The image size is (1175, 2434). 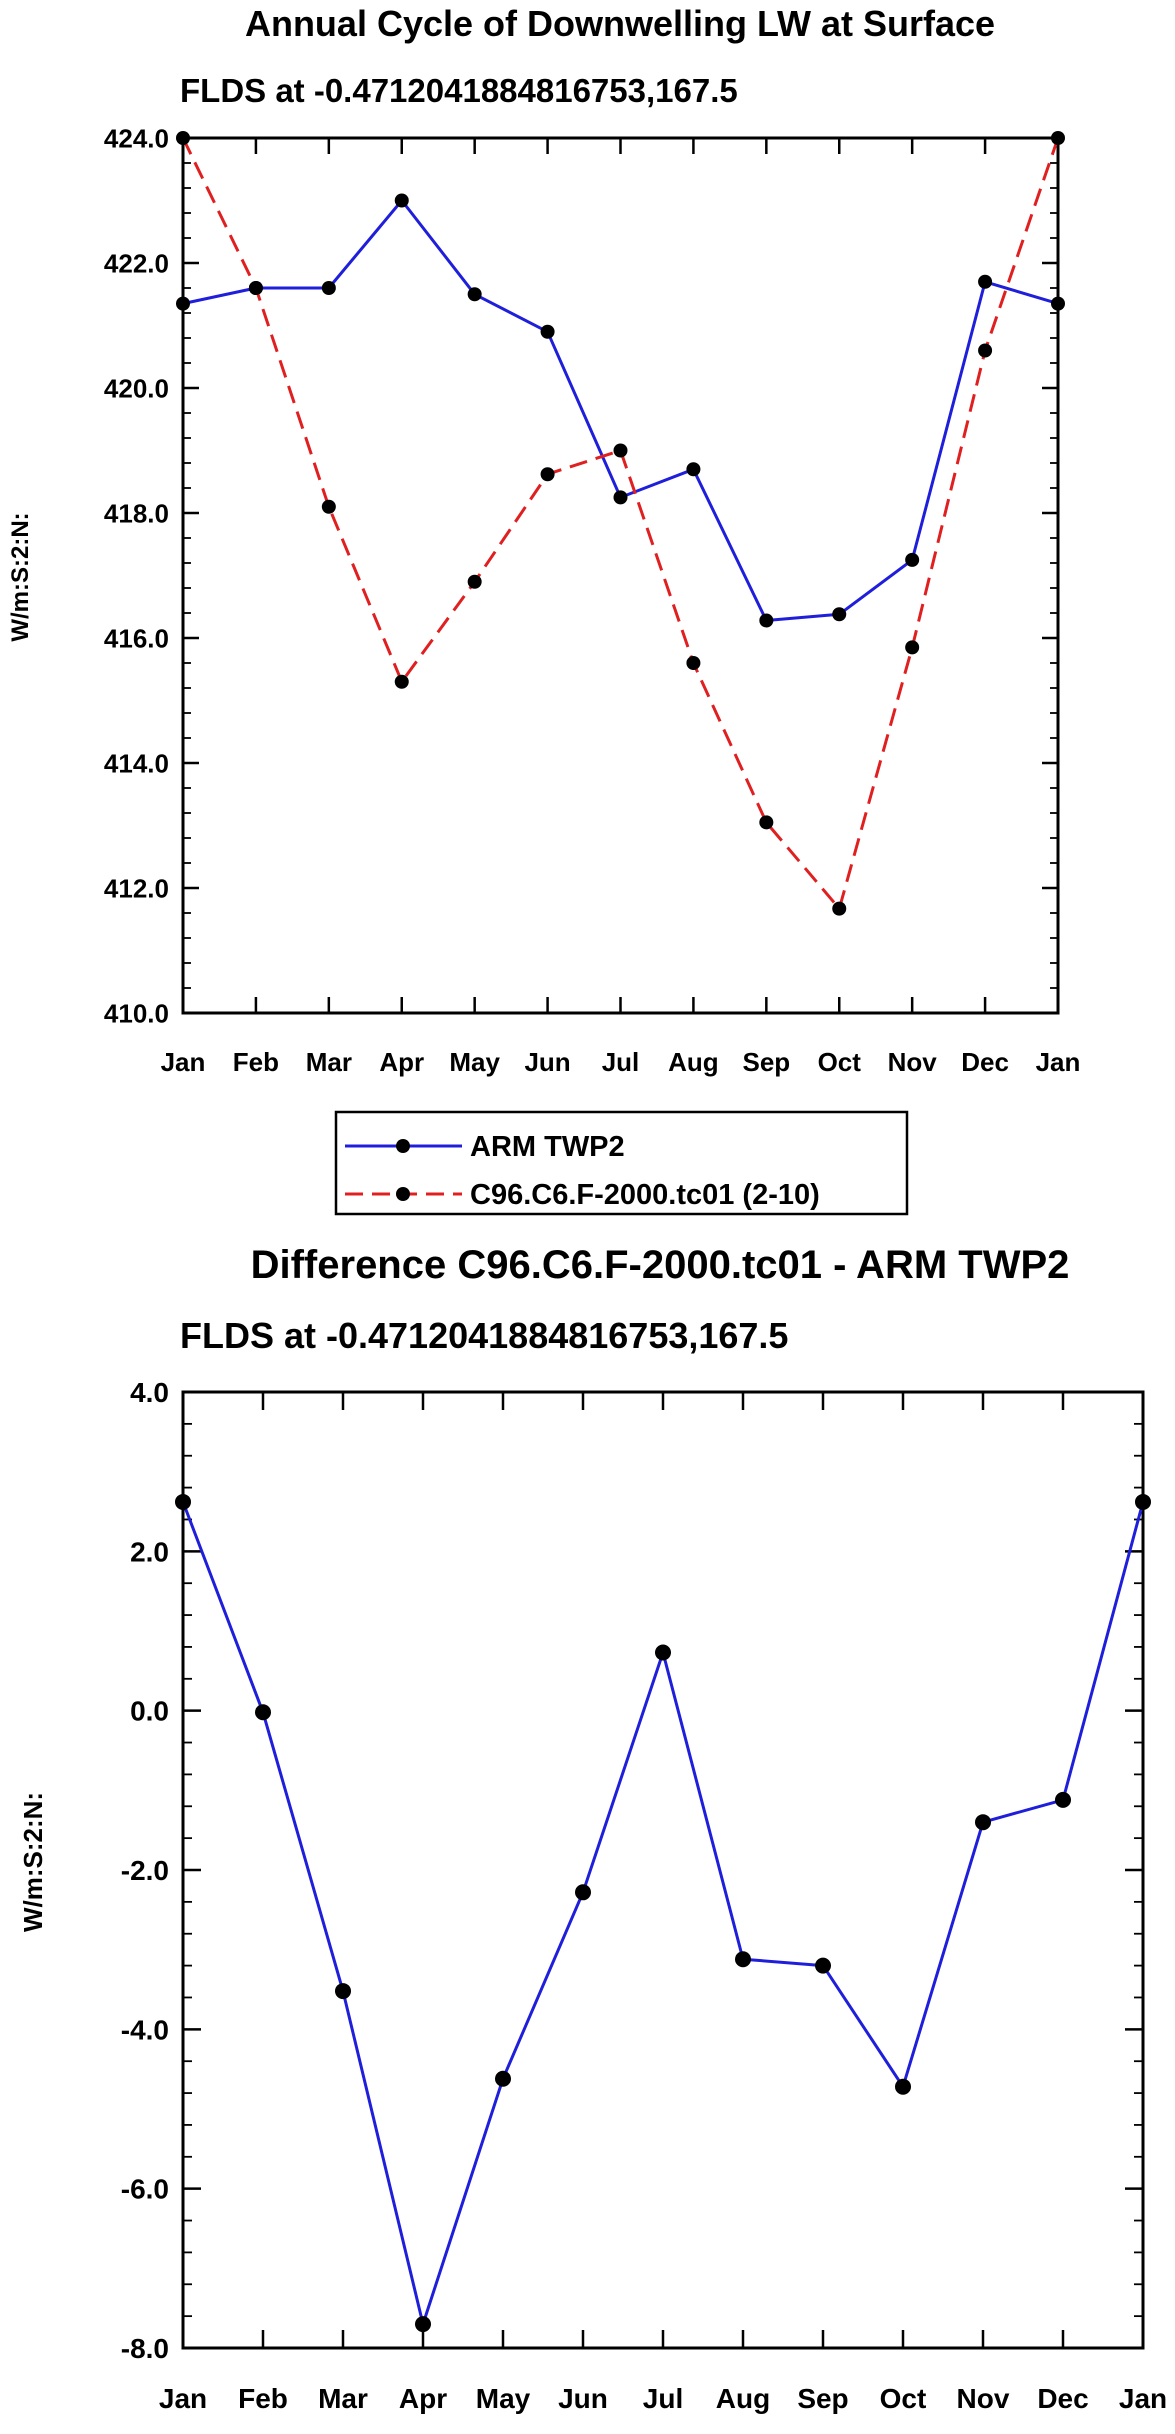 What do you see at coordinates (256, 1062) in the screenshot?
I see `annual-x-tick-label: Feb` at bounding box center [256, 1062].